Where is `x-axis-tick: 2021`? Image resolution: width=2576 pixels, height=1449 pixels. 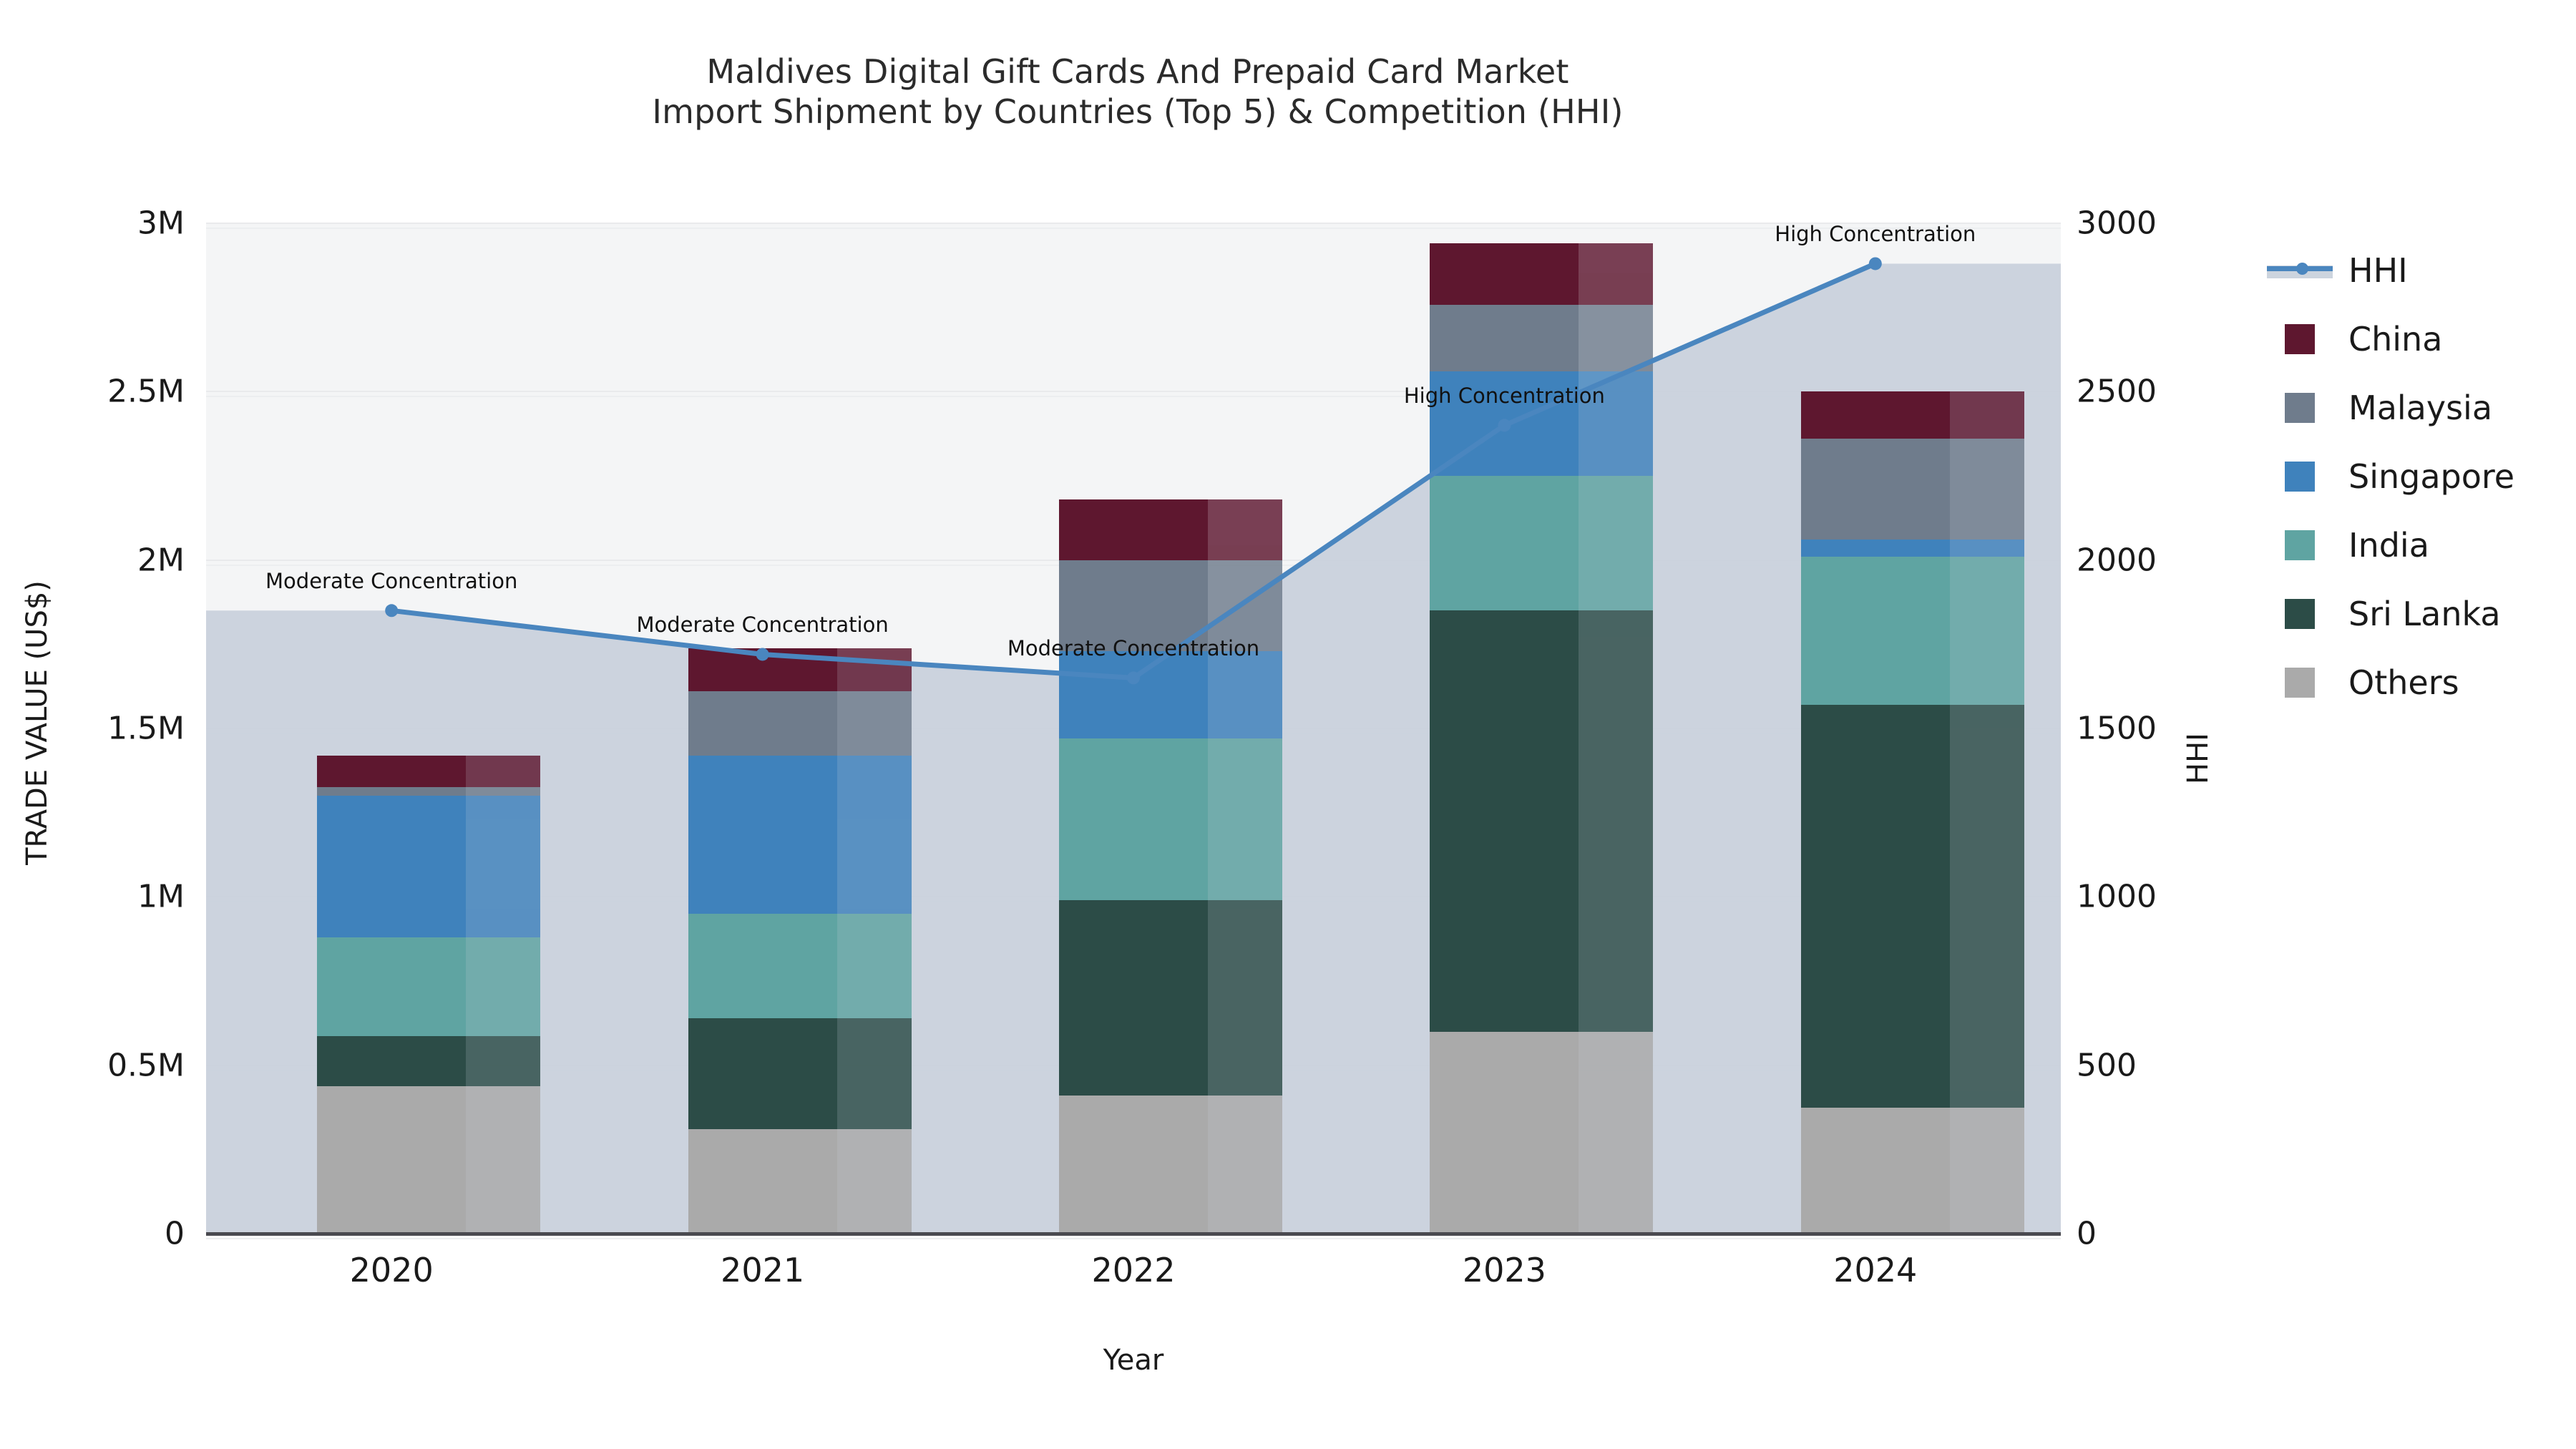
x-axis-tick: 2021 is located at coordinates (763, 1270).